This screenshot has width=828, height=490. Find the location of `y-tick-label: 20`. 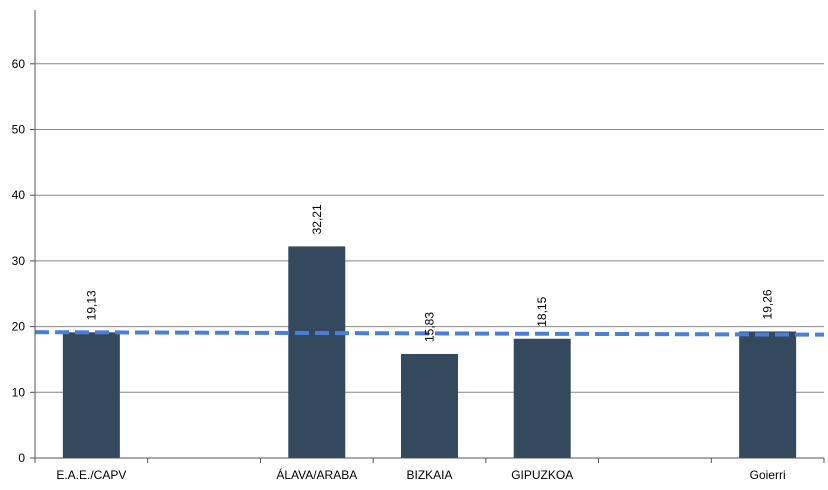

y-tick-label: 20 is located at coordinates (19, 327).